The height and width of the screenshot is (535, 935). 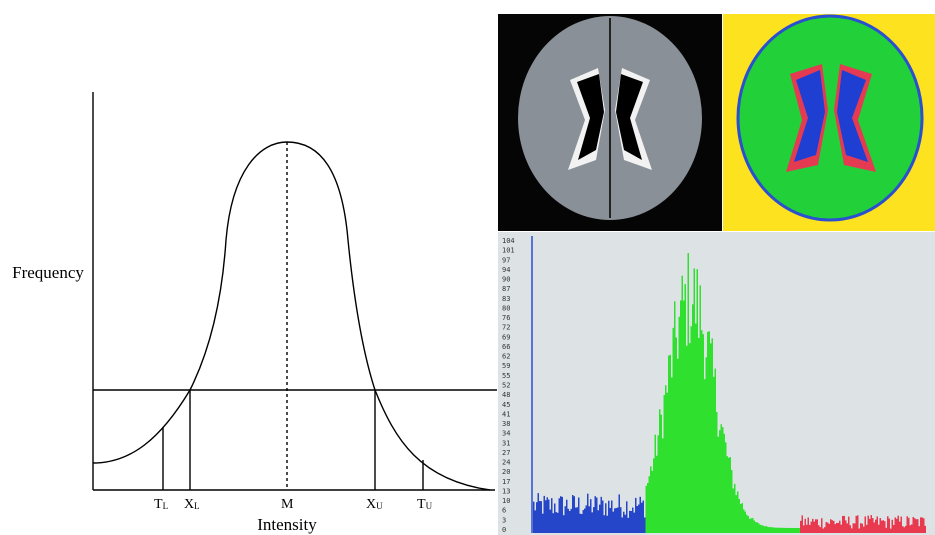 I want to click on histogram-y-label: 69, so click(x=506, y=337).